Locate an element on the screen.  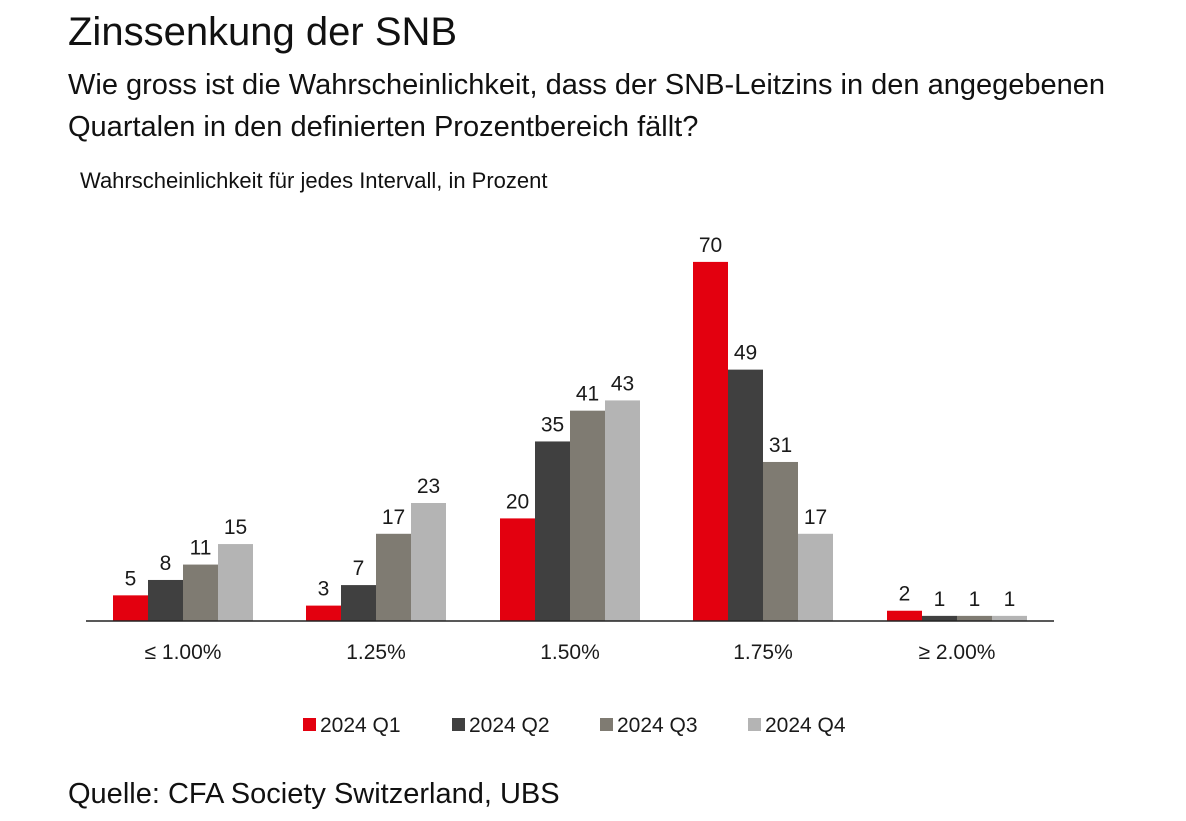
x-tick-label: 1.25% is located at coordinates (376, 652).